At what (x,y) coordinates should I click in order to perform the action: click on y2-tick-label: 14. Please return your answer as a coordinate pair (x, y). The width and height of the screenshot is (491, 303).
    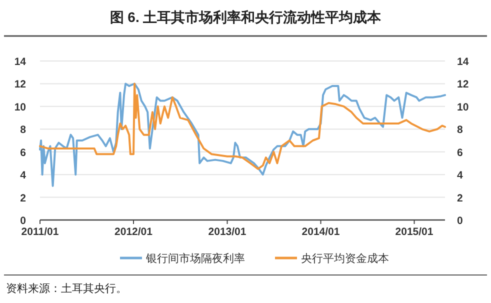
    Looking at the image, I should click on (463, 62).